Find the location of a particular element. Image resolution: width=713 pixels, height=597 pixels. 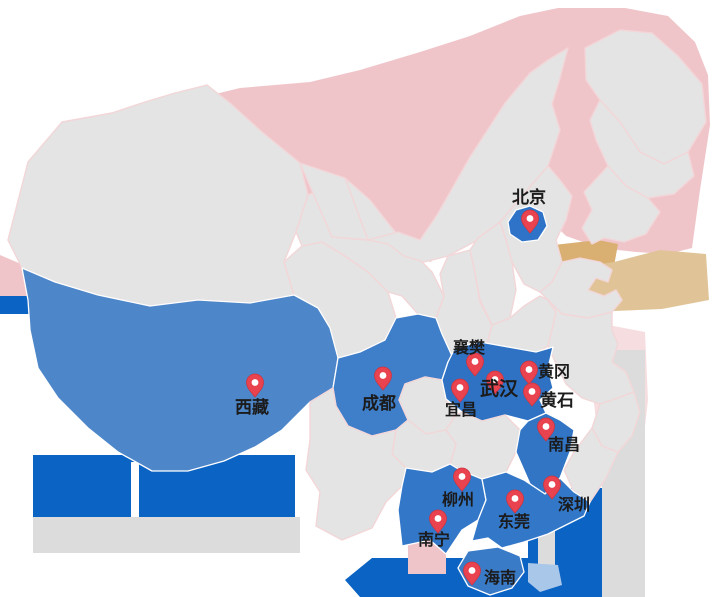

shadow-south-blue-column is located at coordinates (533, 548).